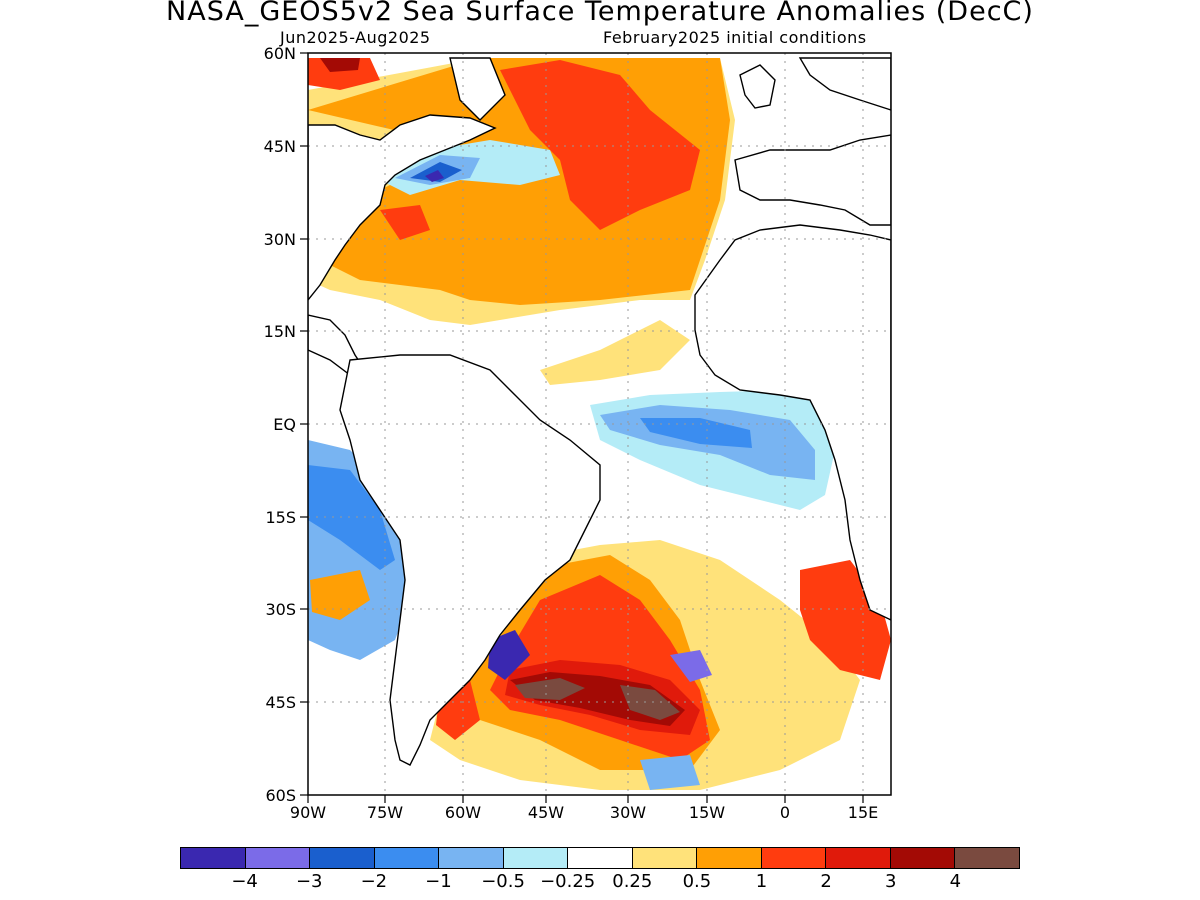  I want to click on lat-label-30n: 30N, so click(279, 239).